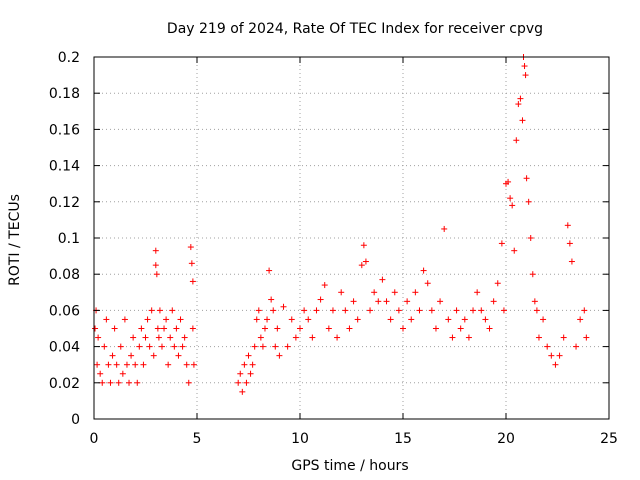 This screenshot has width=640, height=480. What do you see at coordinates (349, 466) in the screenshot?
I see `x-axis-label: GPS time / hours` at bounding box center [349, 466].